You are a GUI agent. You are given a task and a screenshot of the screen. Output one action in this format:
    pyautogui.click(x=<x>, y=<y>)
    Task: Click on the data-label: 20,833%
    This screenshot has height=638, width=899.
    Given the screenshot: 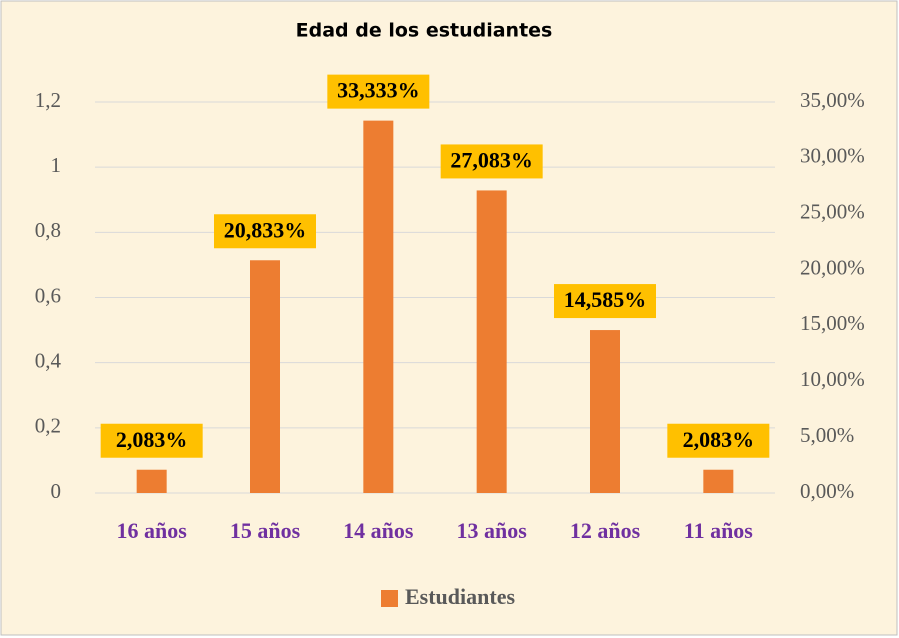 What is the action you would take?
    pyautogui.click(x=265, y=229)
    